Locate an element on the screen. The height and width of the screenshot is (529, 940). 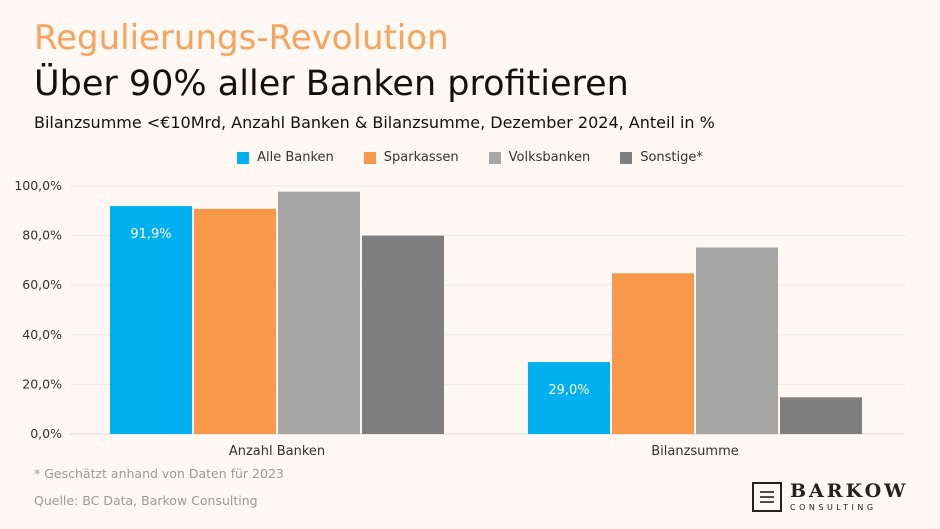
y-tick-label: 20,0% is located at coordinates (42, 383).